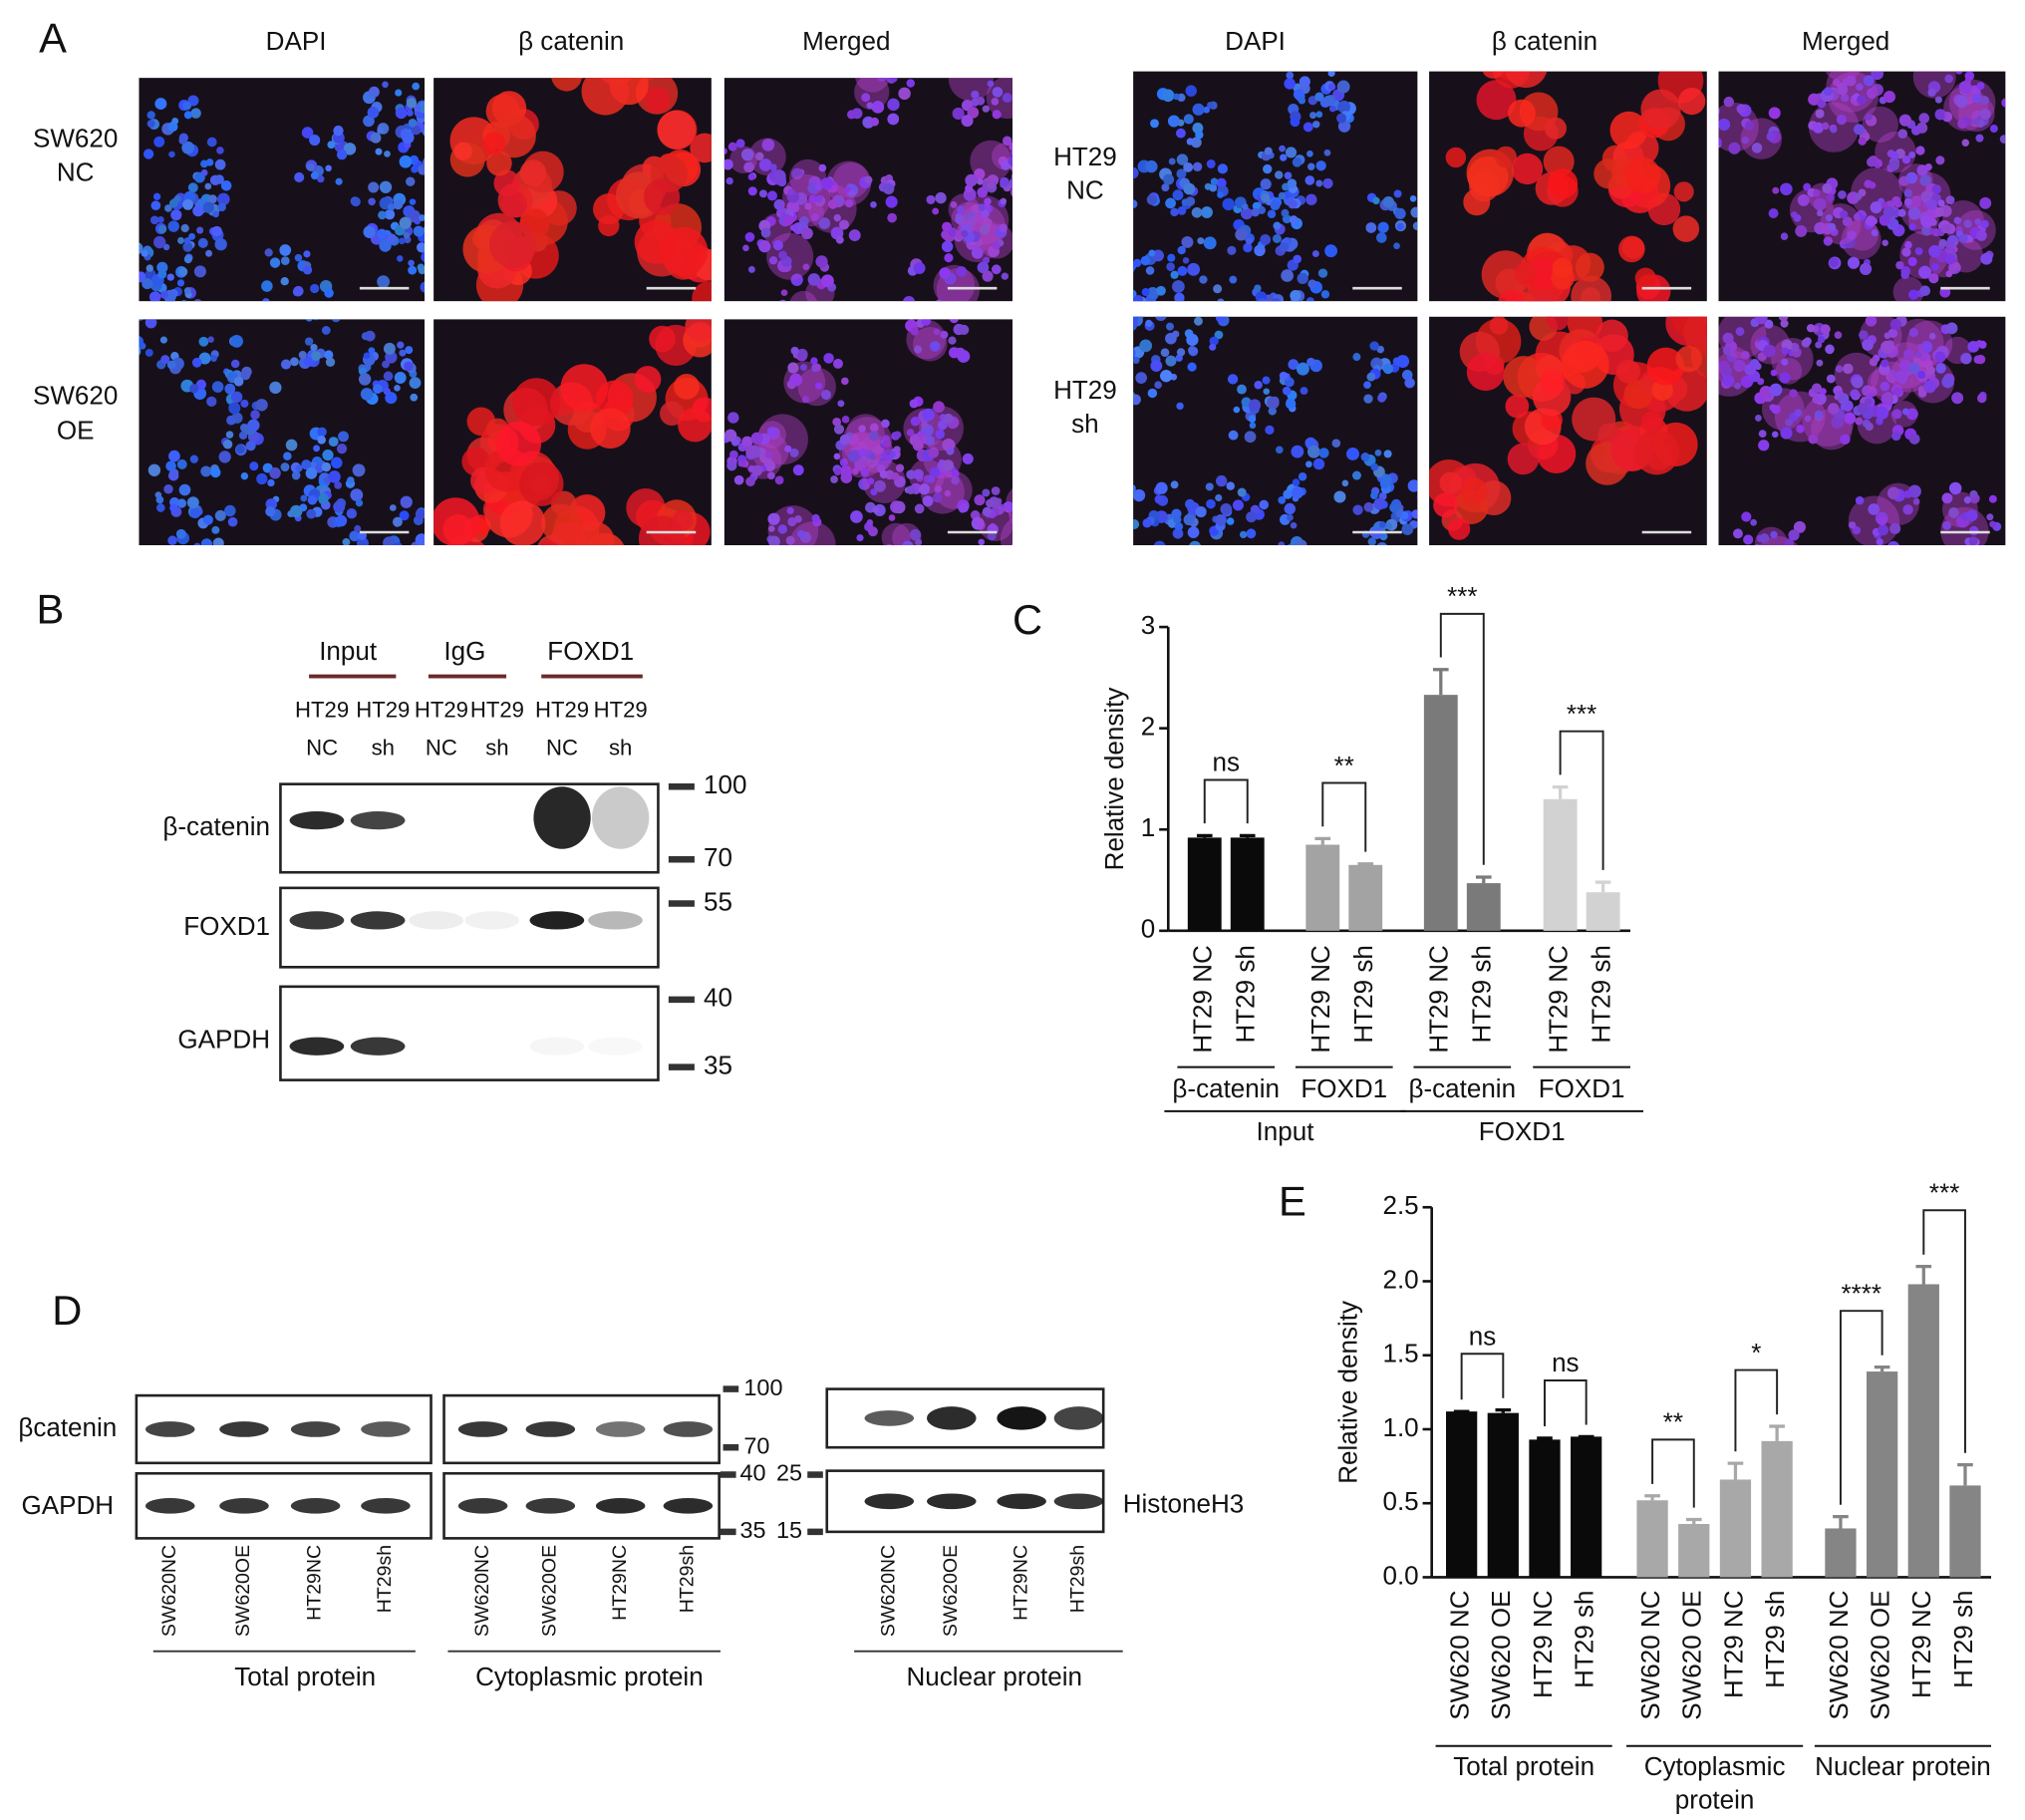  I want to click on column-header: DAPI, so click(1255, 41).